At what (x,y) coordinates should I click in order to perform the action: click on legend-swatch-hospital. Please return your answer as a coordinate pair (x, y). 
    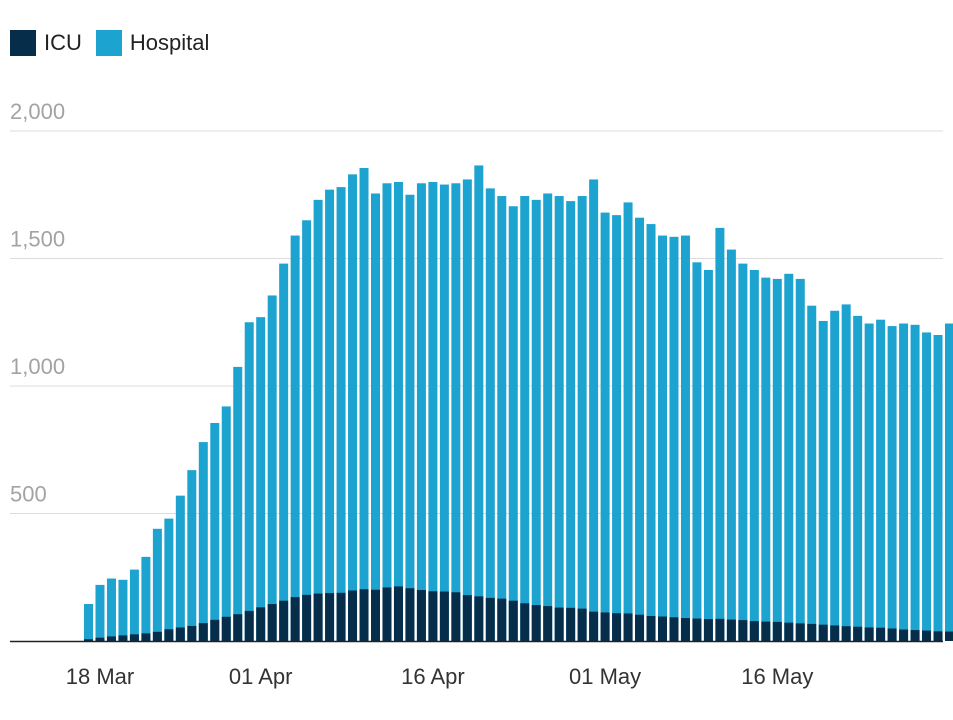
    Looking at the image, I should click on (108, 43).